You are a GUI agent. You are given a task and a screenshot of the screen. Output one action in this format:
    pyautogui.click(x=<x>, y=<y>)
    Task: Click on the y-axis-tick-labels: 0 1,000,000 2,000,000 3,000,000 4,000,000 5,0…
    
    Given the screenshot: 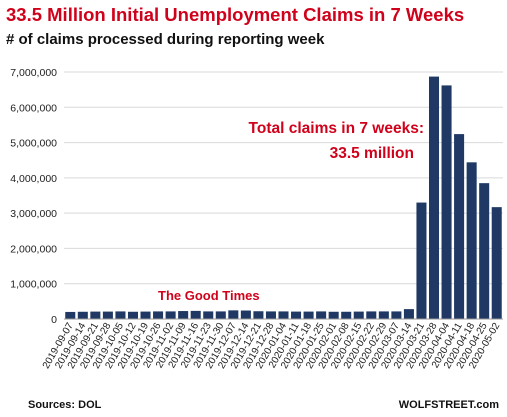 What is the action you would take?
    pyautogui.click(x=33, y=196)
    